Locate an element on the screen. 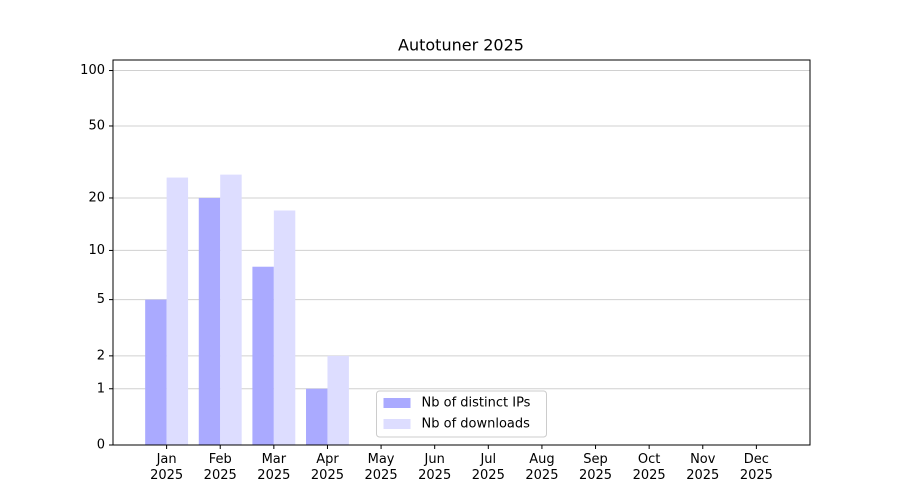 The width and height of the screenshot is (900, 500). y-tick-label: 20 is located at coordinates (96, 197).